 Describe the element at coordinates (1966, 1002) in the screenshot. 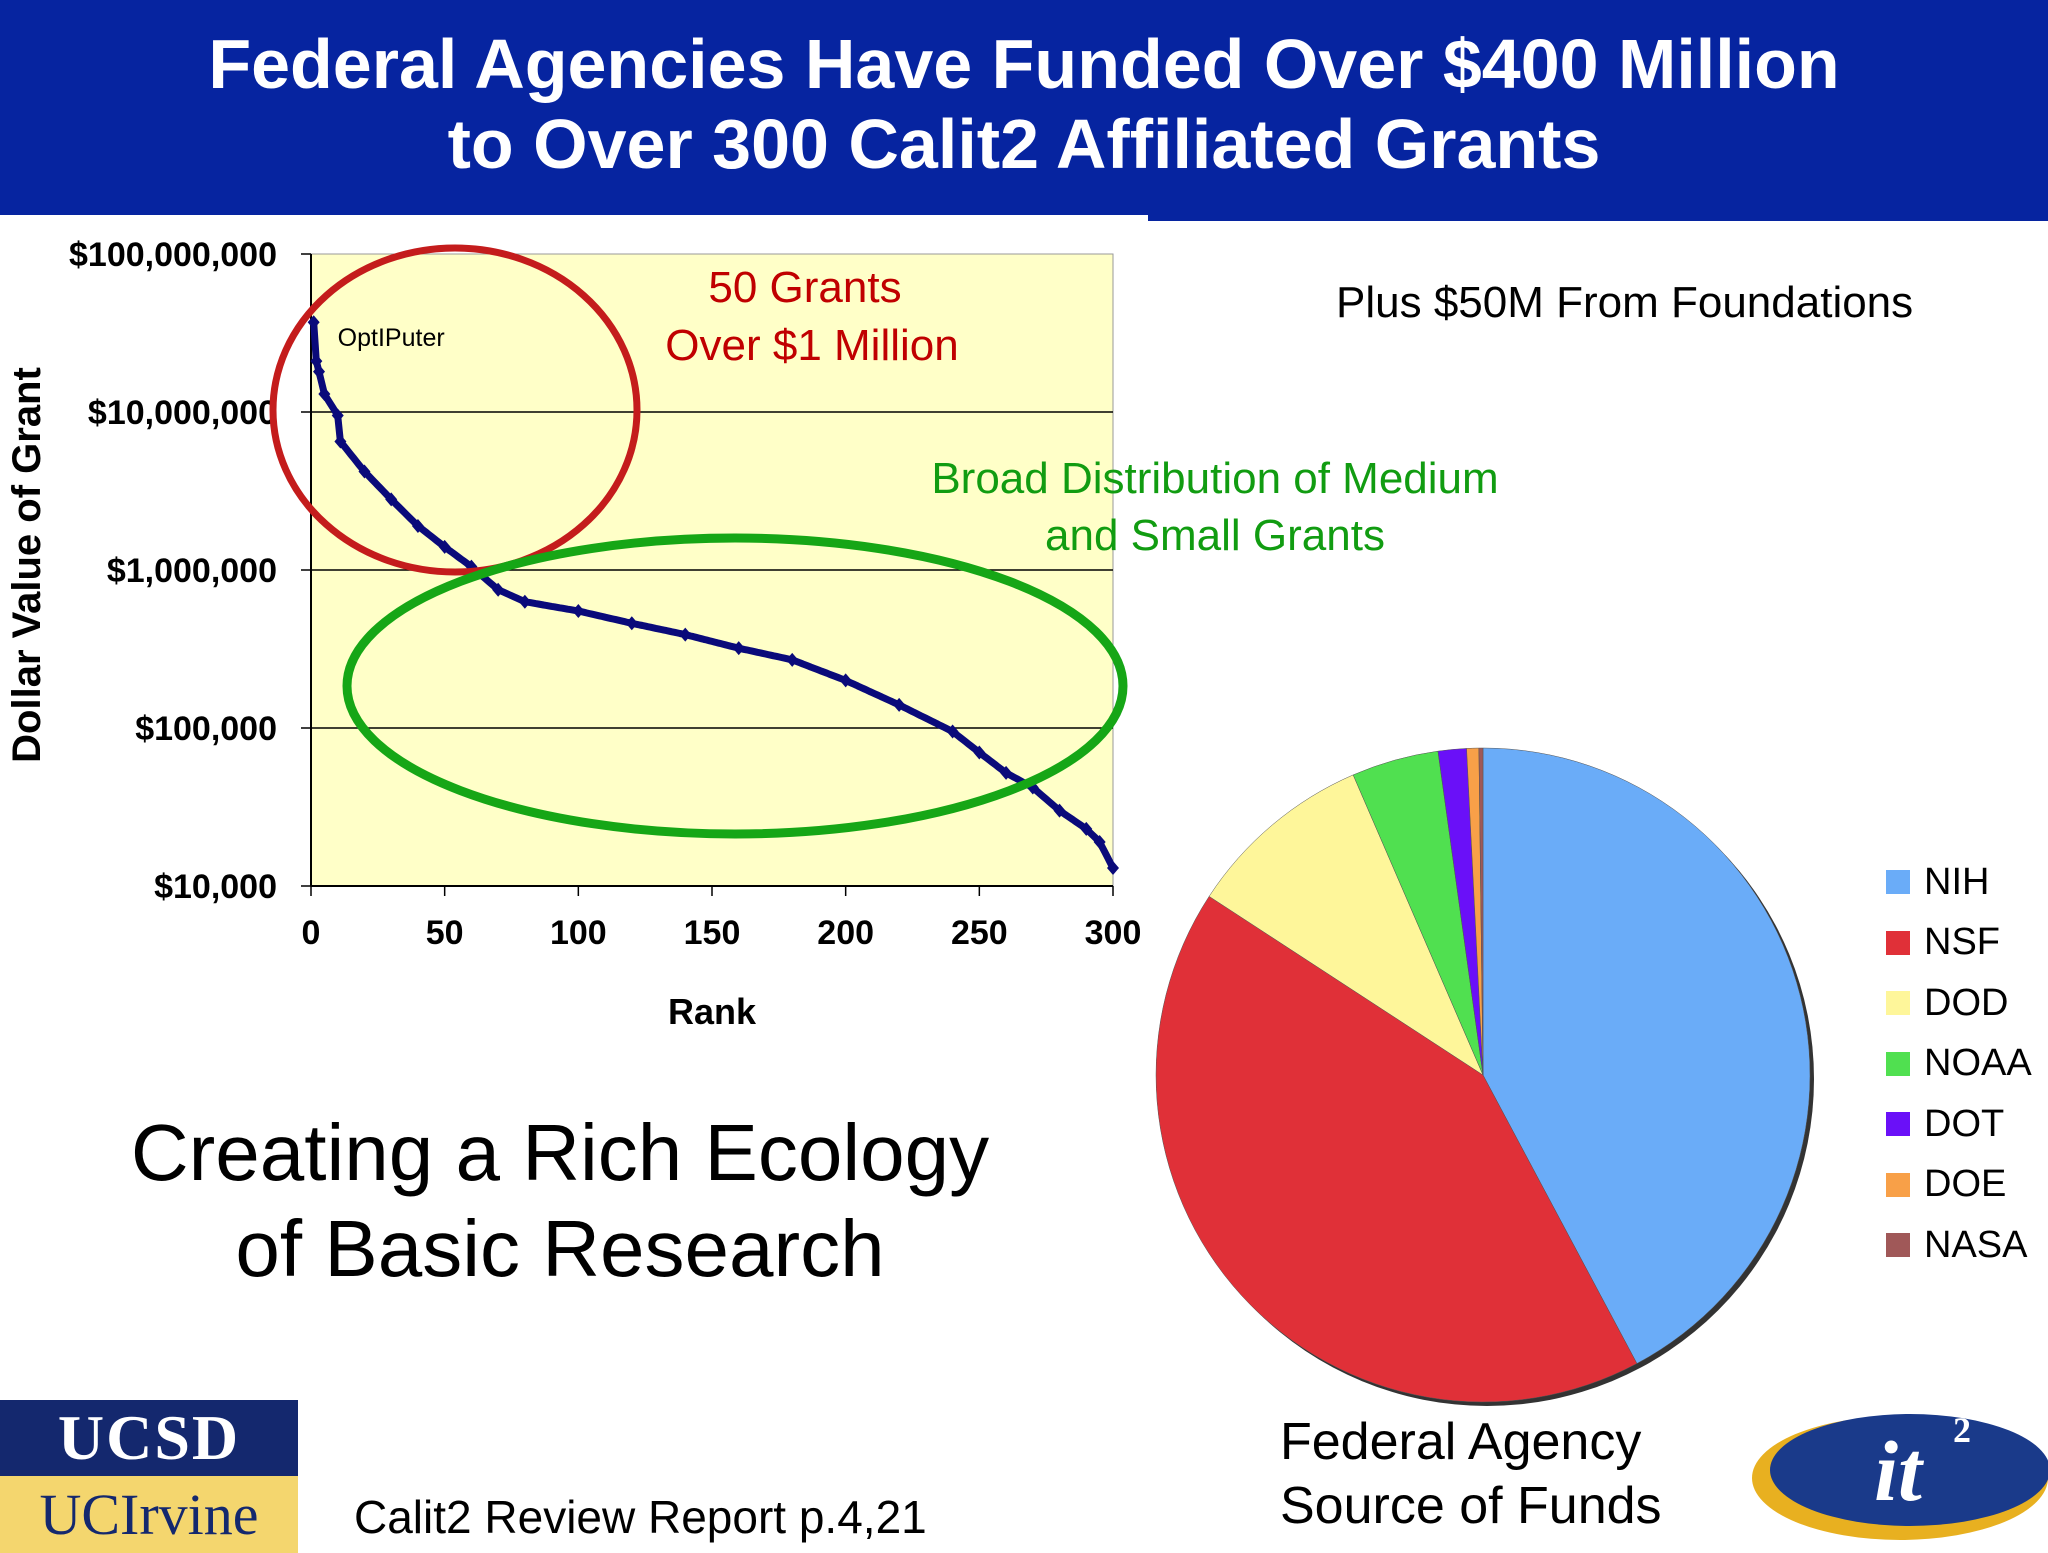

I see `legend-label: DOD` at that location.